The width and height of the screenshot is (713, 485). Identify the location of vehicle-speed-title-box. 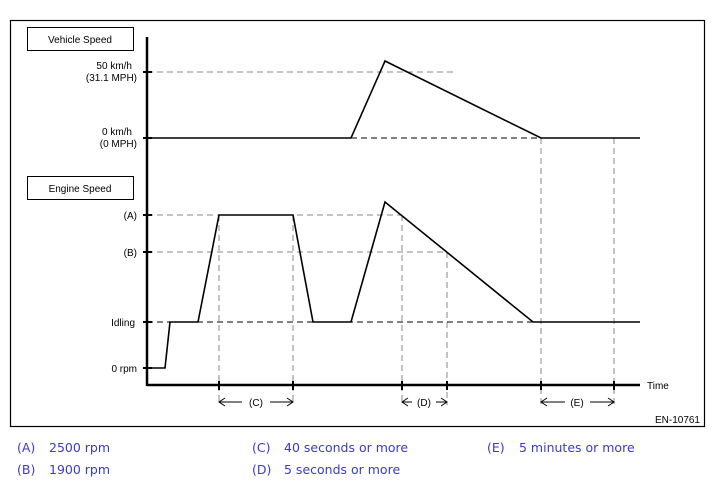
(80, 39).